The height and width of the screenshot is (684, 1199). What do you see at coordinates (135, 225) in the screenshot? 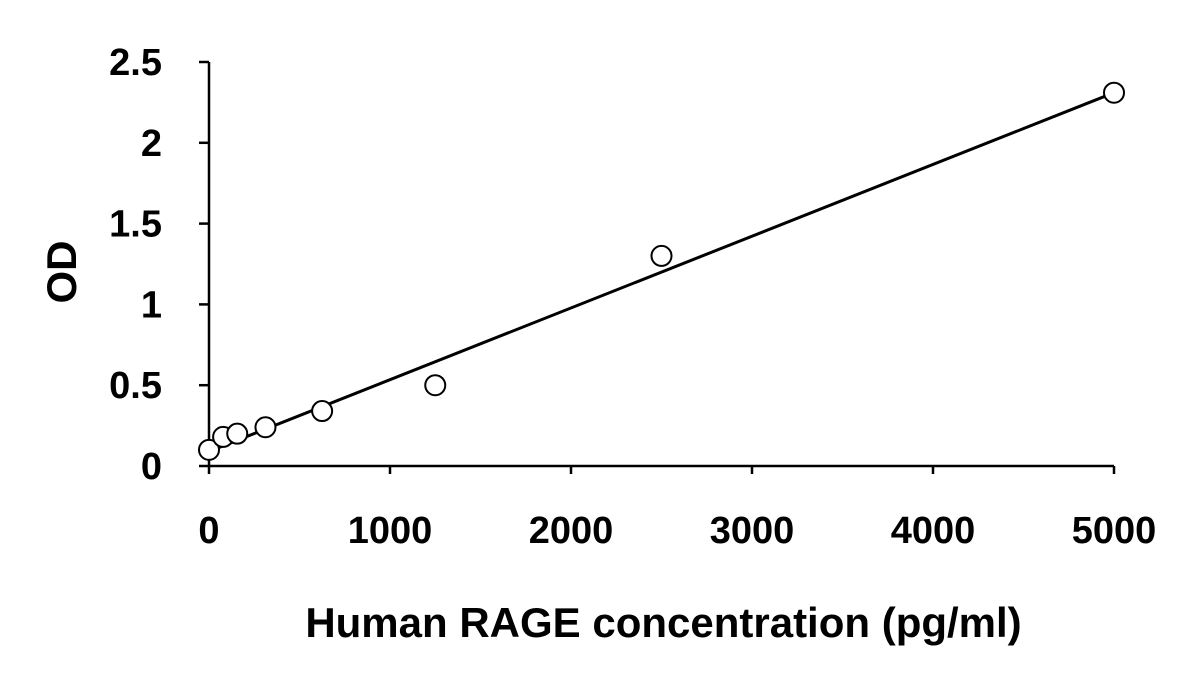
I see `y-tick-label: 1.5` at bounding box center [135, 225].